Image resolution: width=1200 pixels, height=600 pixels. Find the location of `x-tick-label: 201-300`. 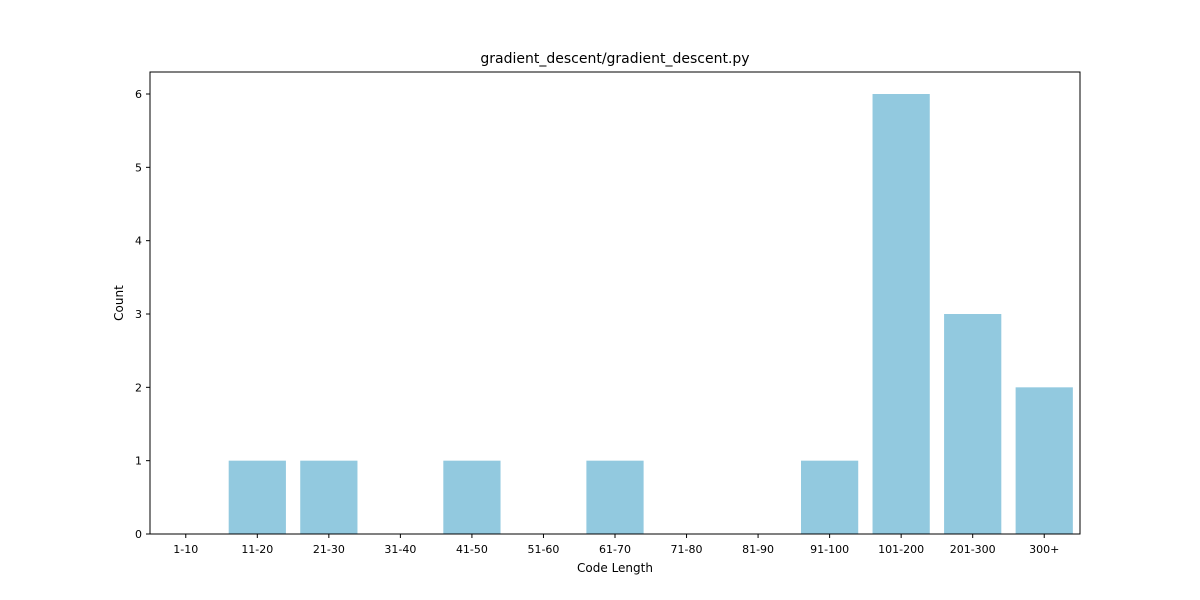

x-tick-label: 201-300 is located at coordinates (973, 549).